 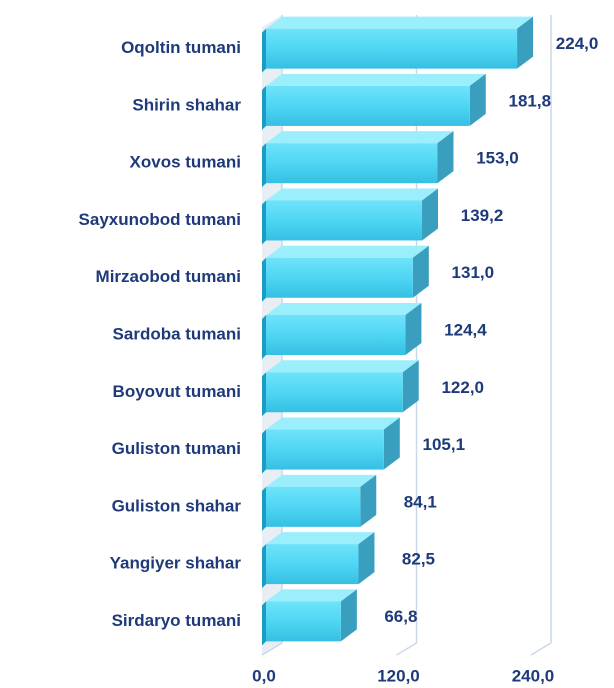 What do you see at coordinates (482, 215) in the screenshot?
I see `value-label: 139,2` at bounding box center [482, 215].